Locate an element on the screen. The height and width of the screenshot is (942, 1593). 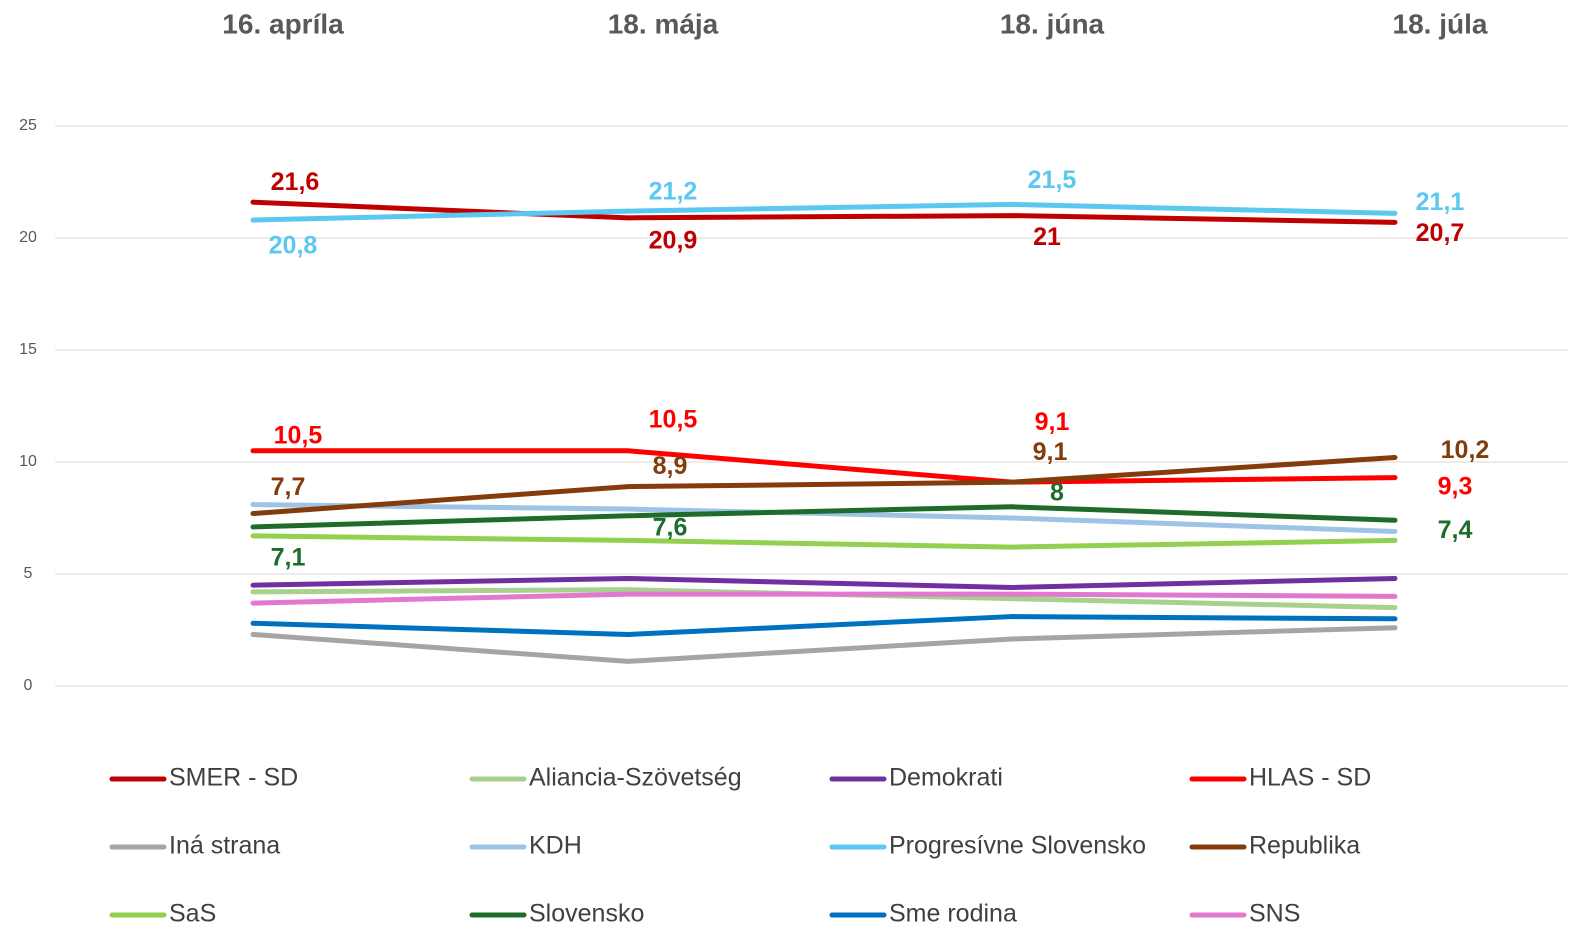
data-label: 21 is located at coordinates (1047, 237).